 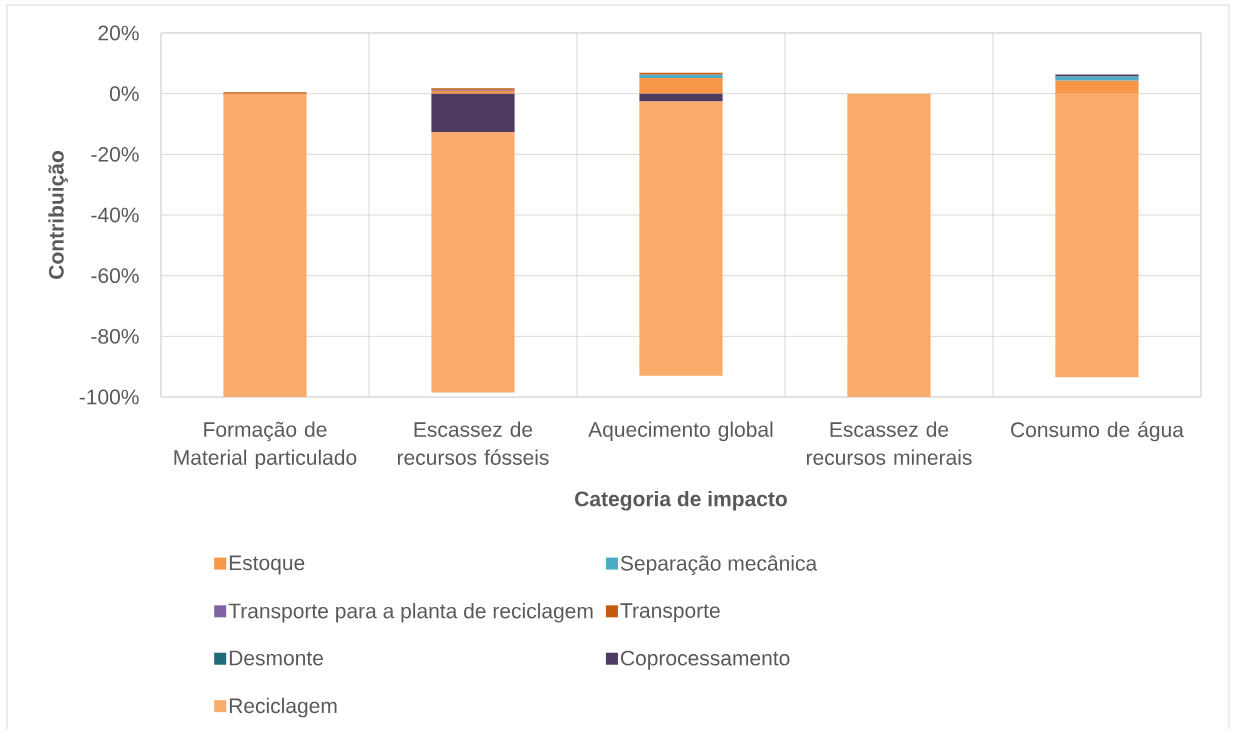 I want to click on y-tick-label: -40%, so click(x=115, y=215).